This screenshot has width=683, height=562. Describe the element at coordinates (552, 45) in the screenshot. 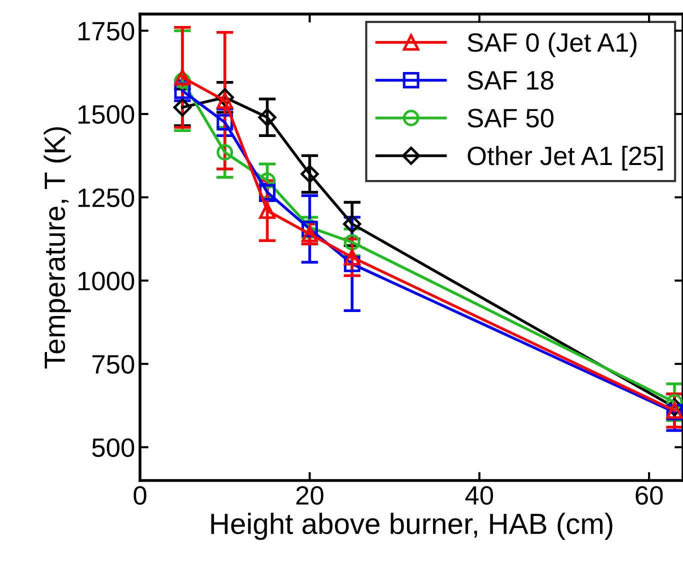

I see `legend-label: SAF 0 (Jet A1)` at that location.